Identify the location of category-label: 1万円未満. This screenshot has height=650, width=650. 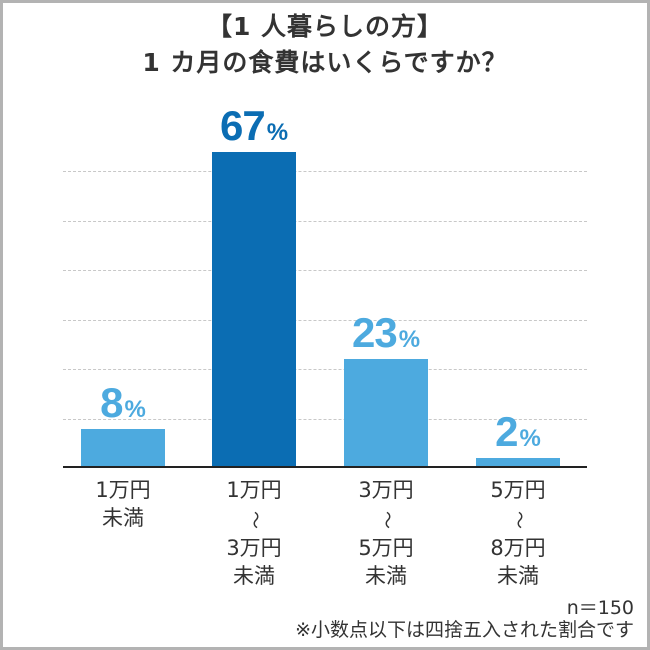
(123, 504).